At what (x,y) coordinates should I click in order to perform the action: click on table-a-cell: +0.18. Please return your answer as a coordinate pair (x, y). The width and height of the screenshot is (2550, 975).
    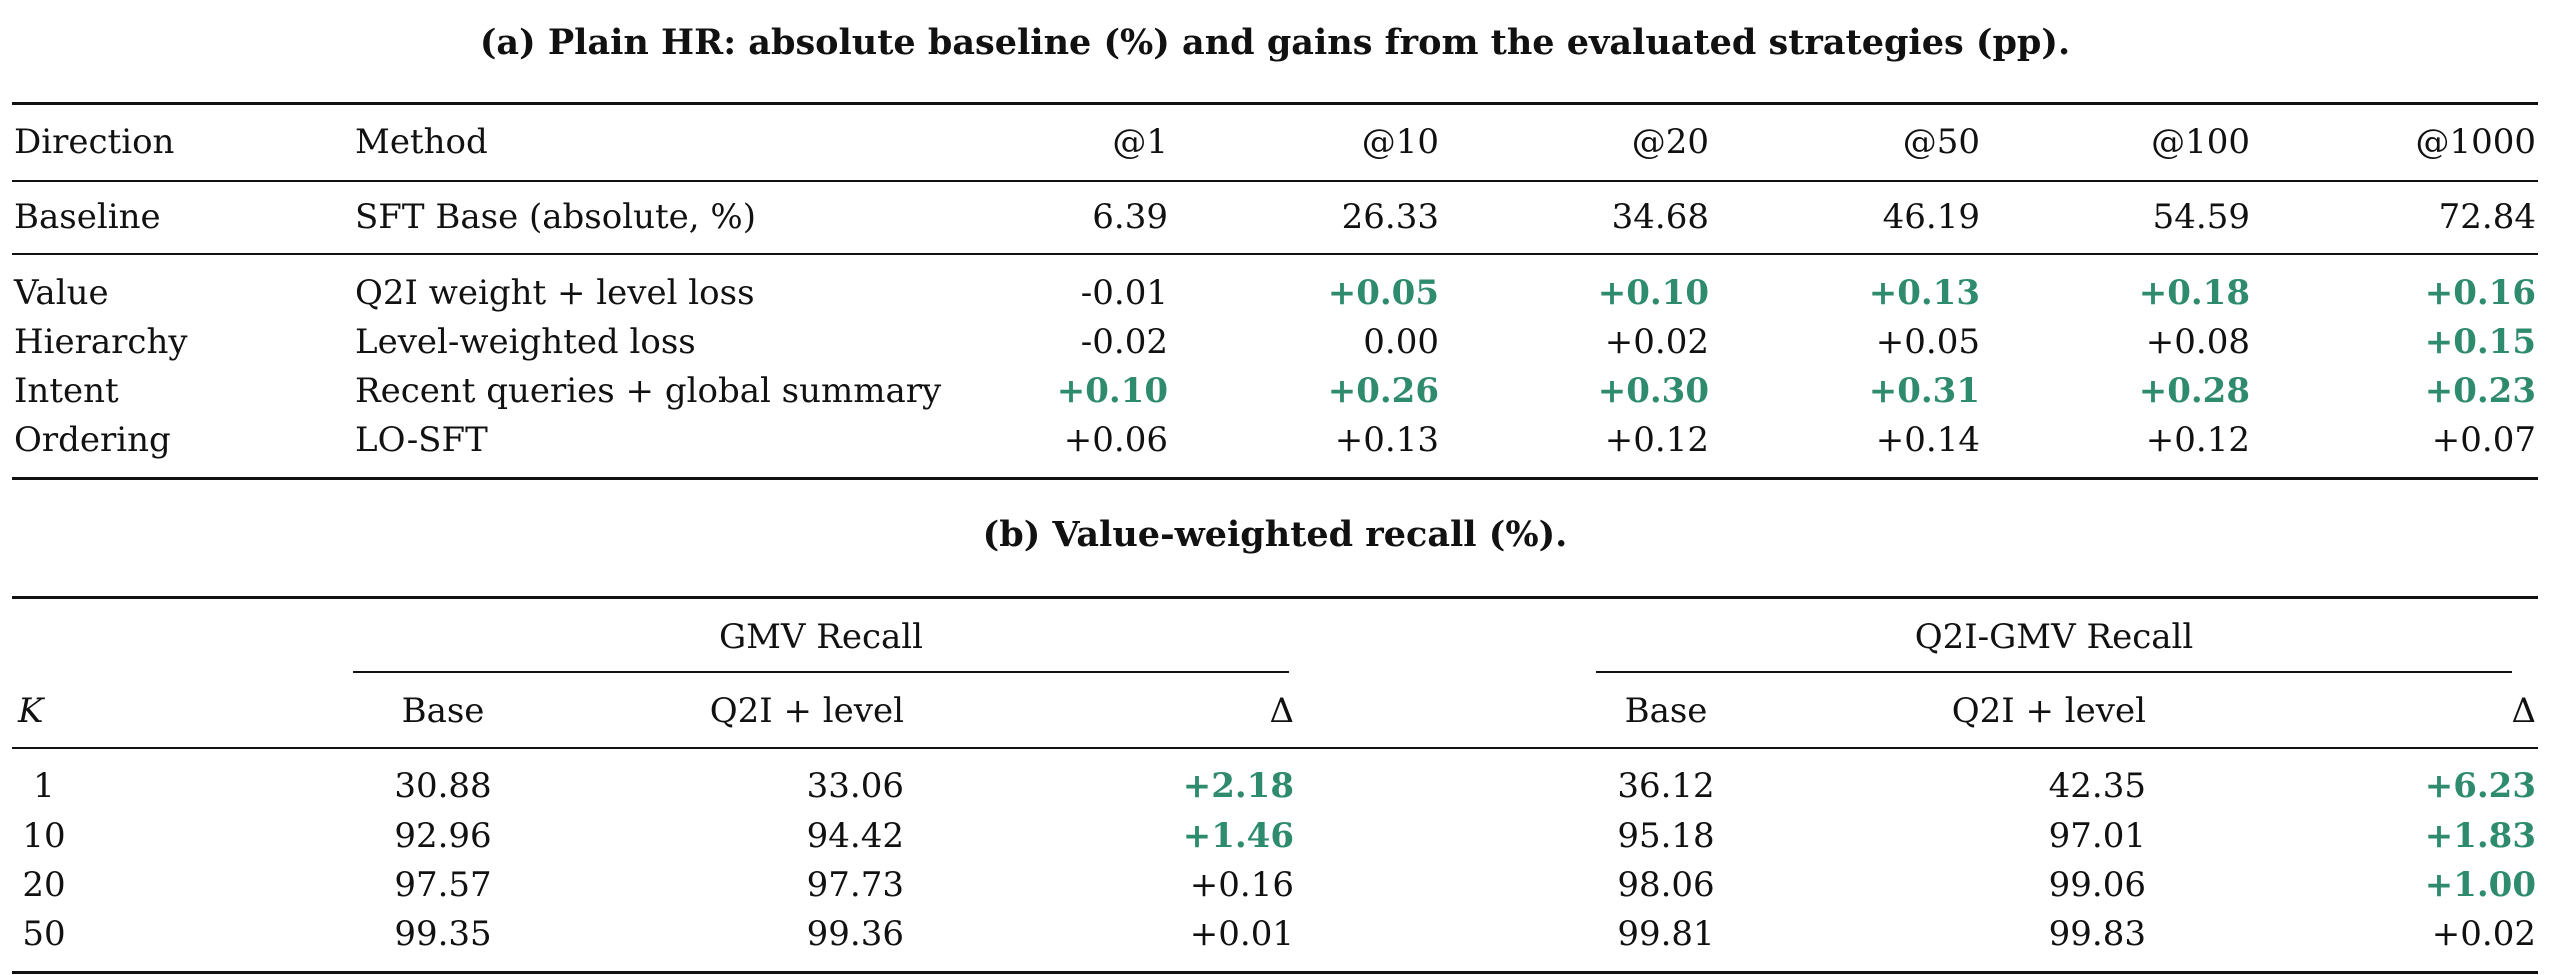
    Looking at the image, I should click on (2194, 293).